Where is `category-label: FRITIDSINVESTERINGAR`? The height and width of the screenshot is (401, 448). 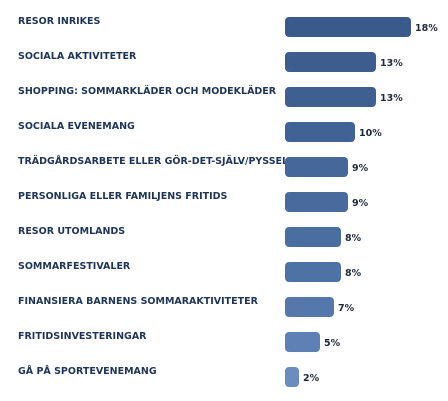 category-label: FRITIDSINVESTERINGAR is located at coordinates (82, 336).